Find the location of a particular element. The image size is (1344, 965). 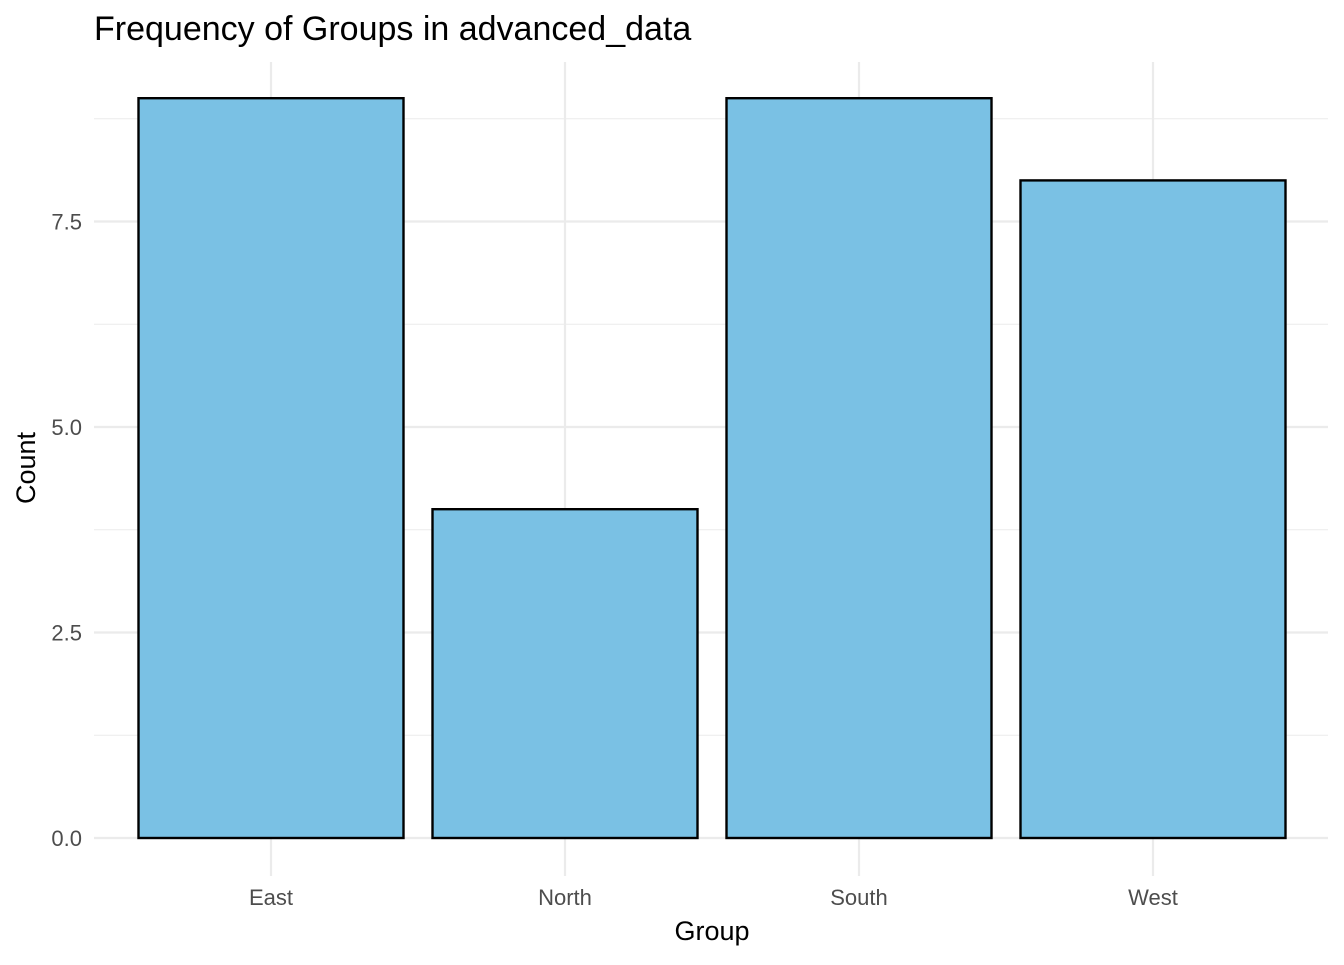

x-axis-ticks: East North South West is located at coordinates (713, 897).